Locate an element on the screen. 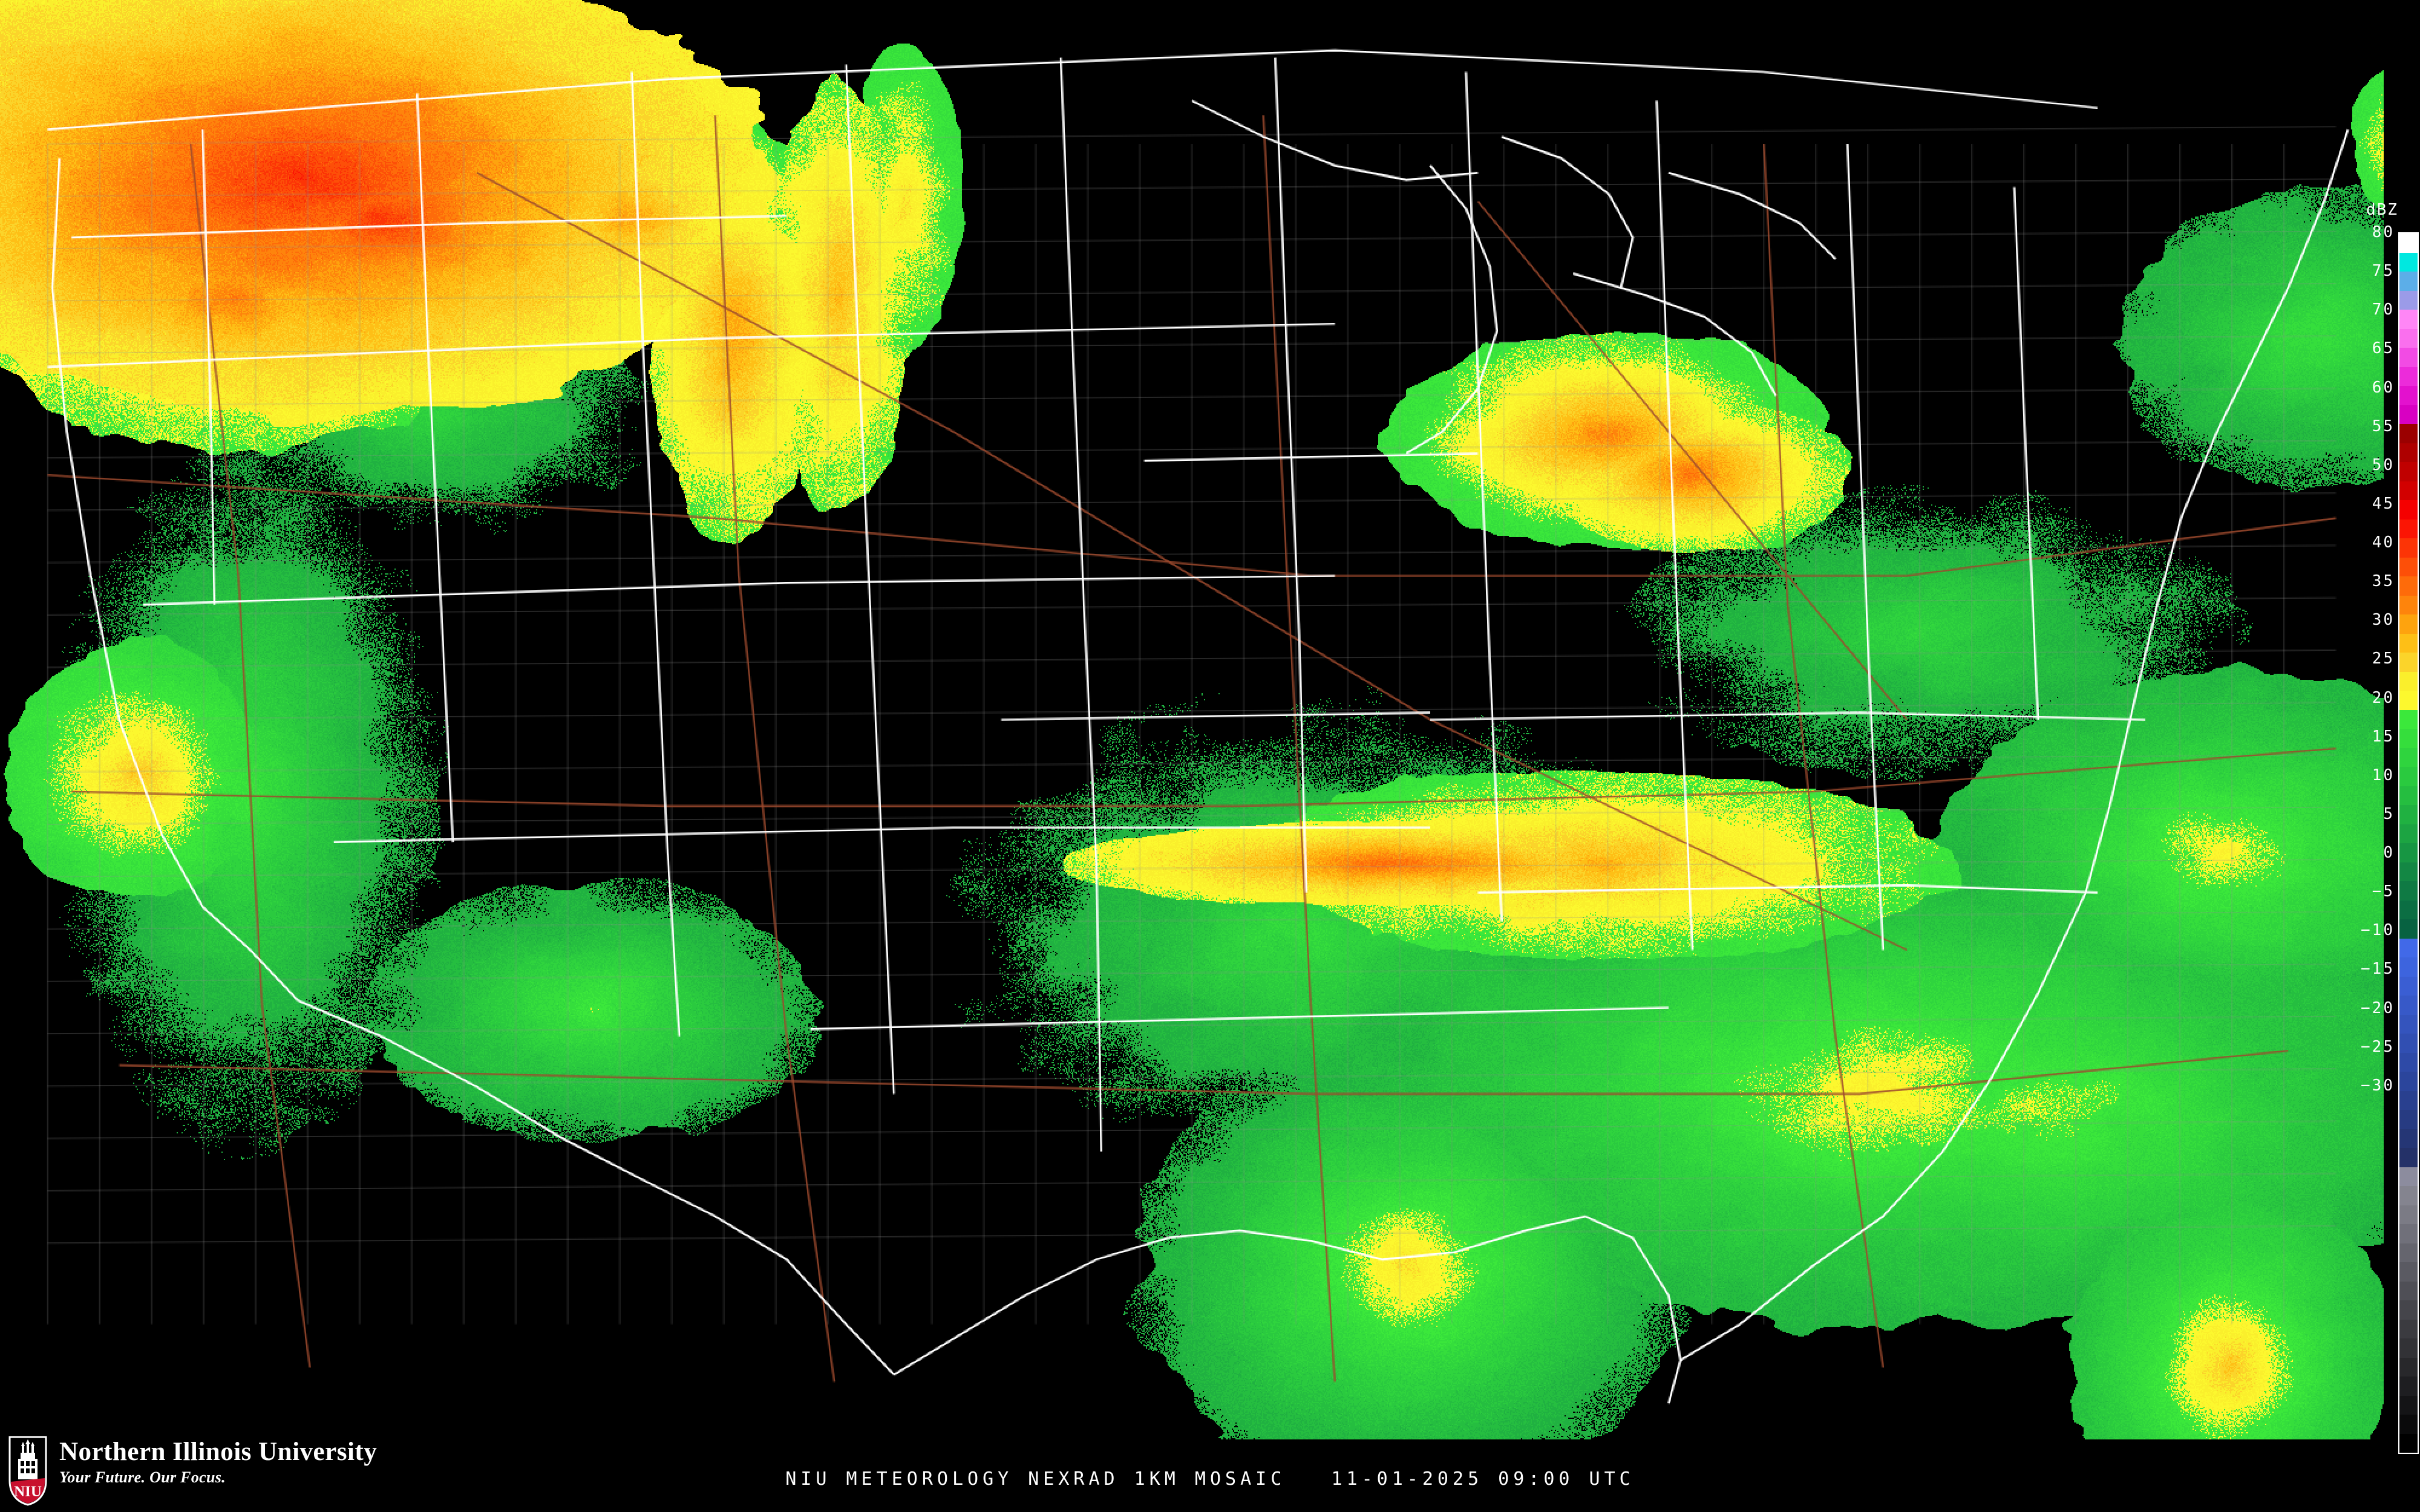  colorbar-tick: 30 is located at coordinates (2383, 621).